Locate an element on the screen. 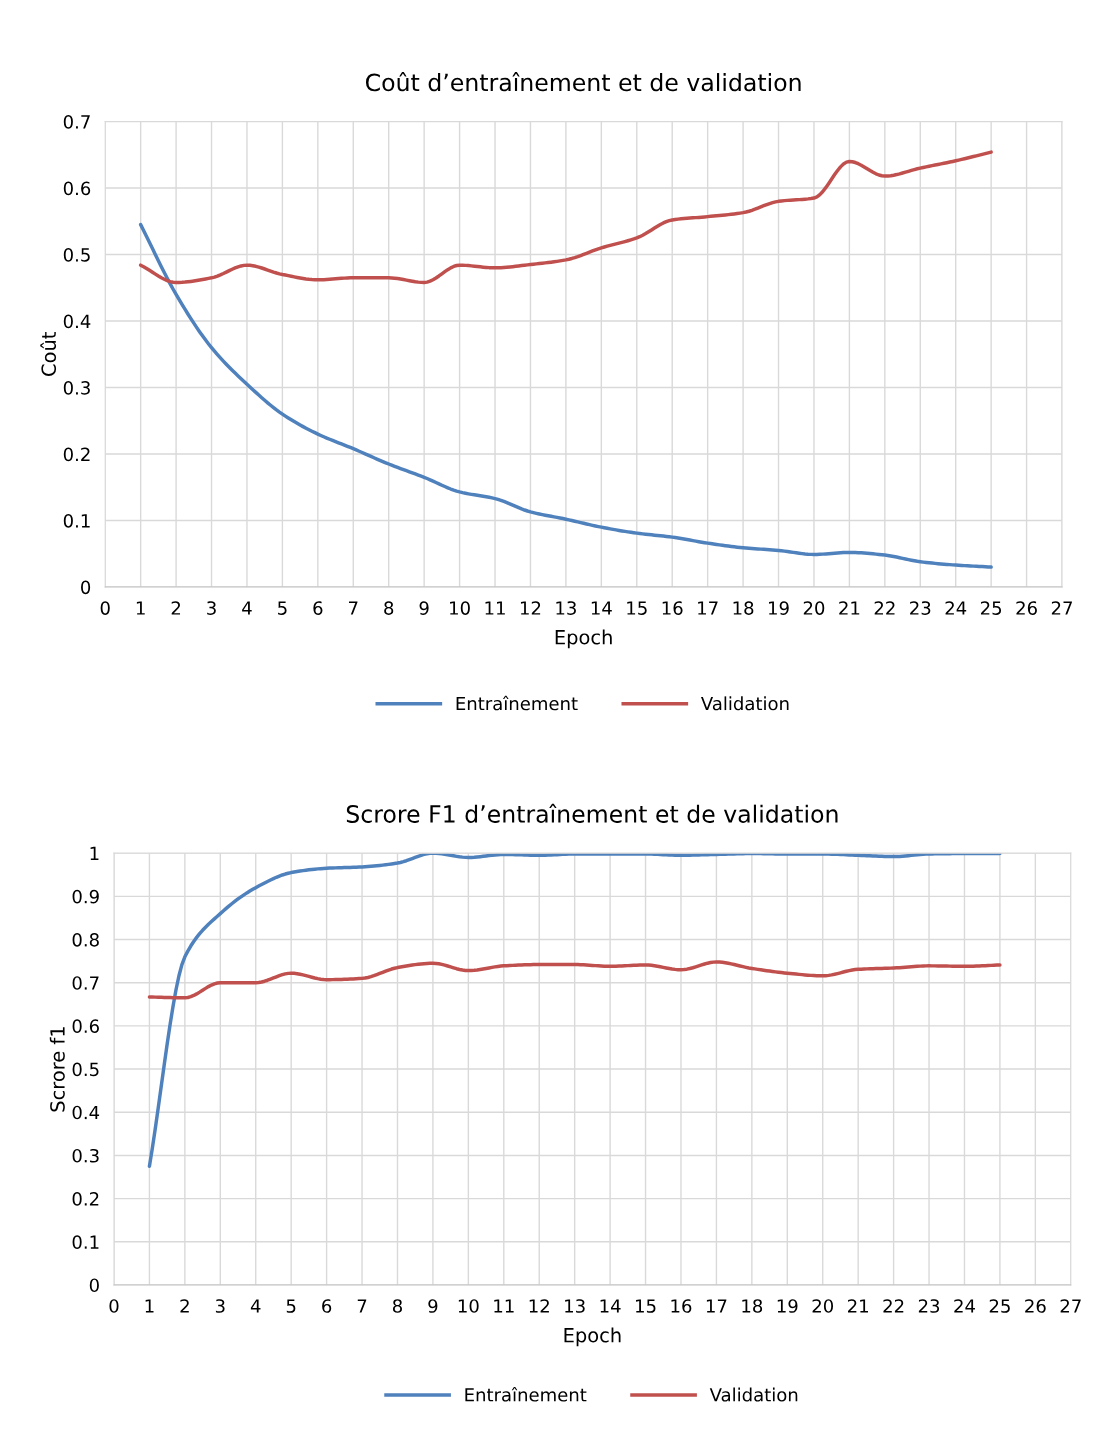  y-tick-label: 1 is located at coordinates (94, 853).